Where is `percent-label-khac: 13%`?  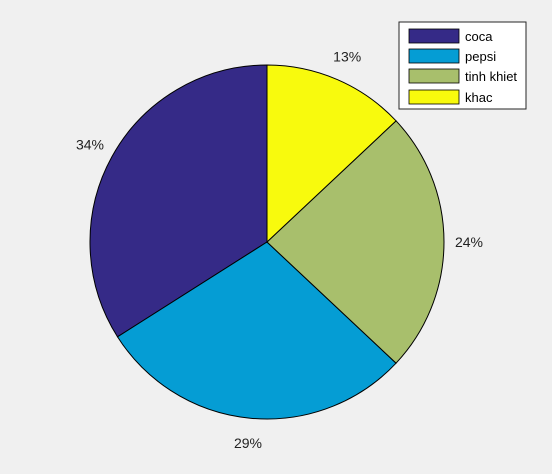
percent-label-khac: 13% is located at coordinates (347, 57).